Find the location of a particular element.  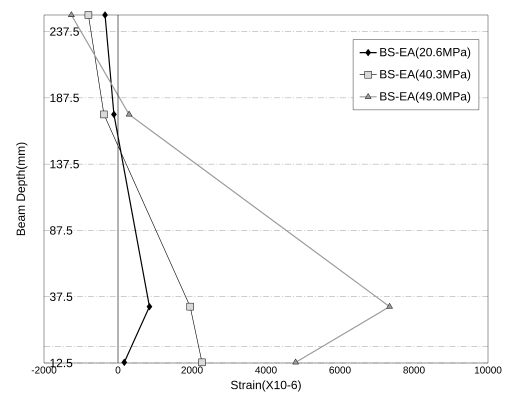

x-axis-title: Strain(X10-6) is located at coordinates (266, 386).